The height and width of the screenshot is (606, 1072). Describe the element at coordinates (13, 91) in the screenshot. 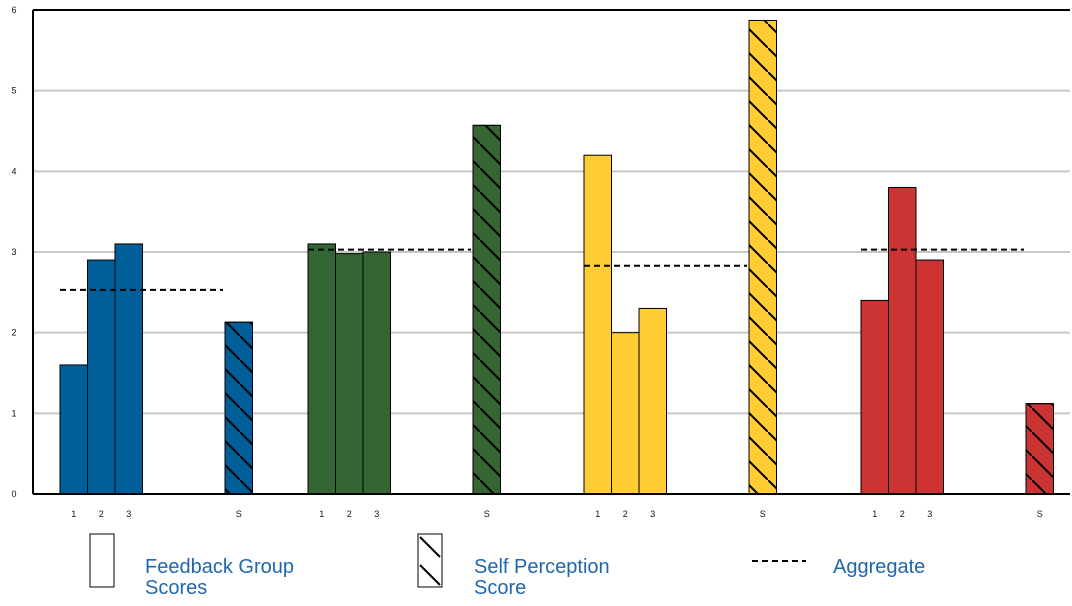

I see `y-tick-label: 5` at that location.